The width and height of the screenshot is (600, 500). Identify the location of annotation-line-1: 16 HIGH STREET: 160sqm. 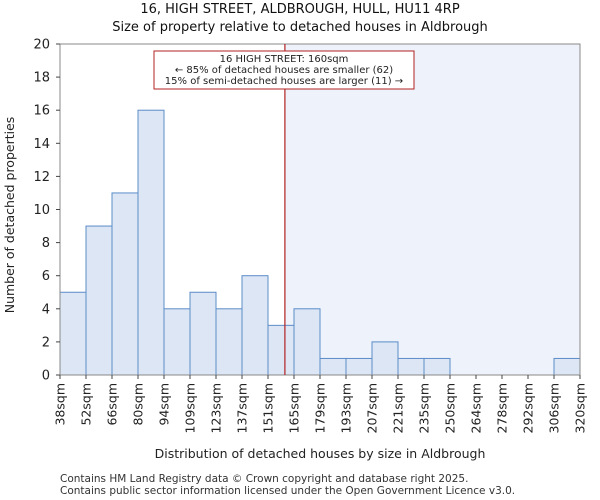
(284, 59).